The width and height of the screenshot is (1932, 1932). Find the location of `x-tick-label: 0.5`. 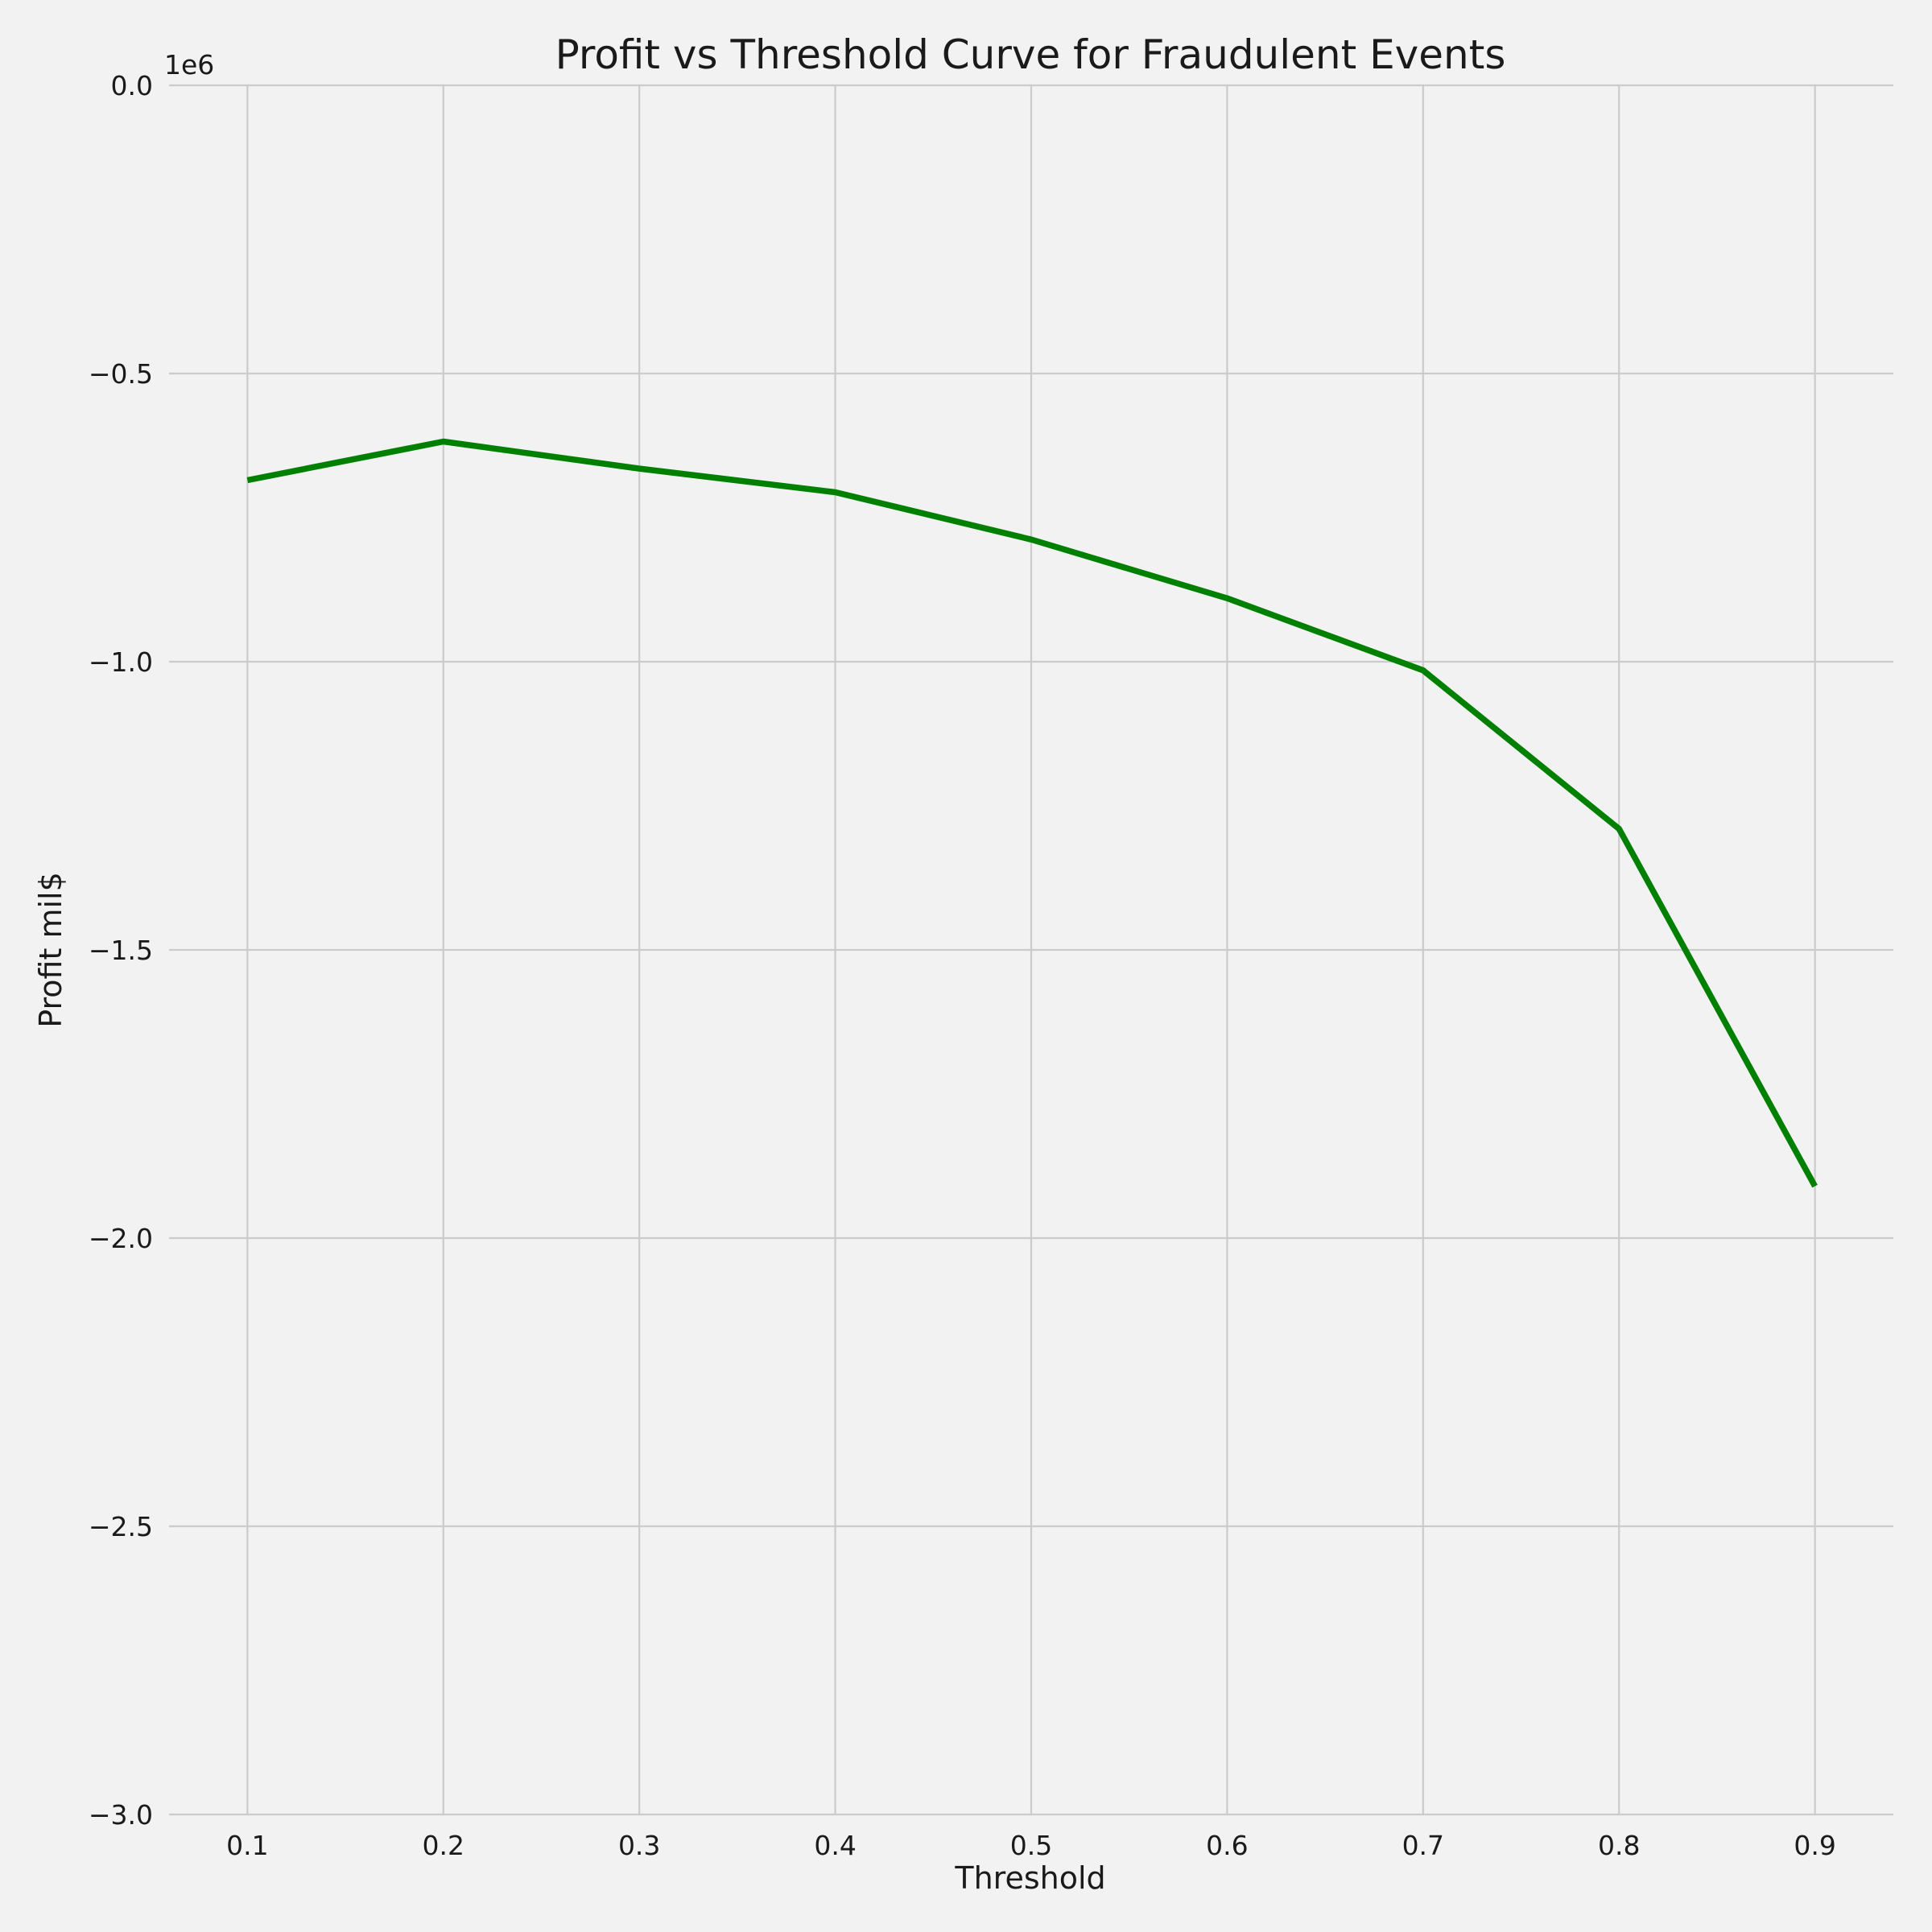

x-tick-label: 0.5 is located at coordinates (1031, 1846).